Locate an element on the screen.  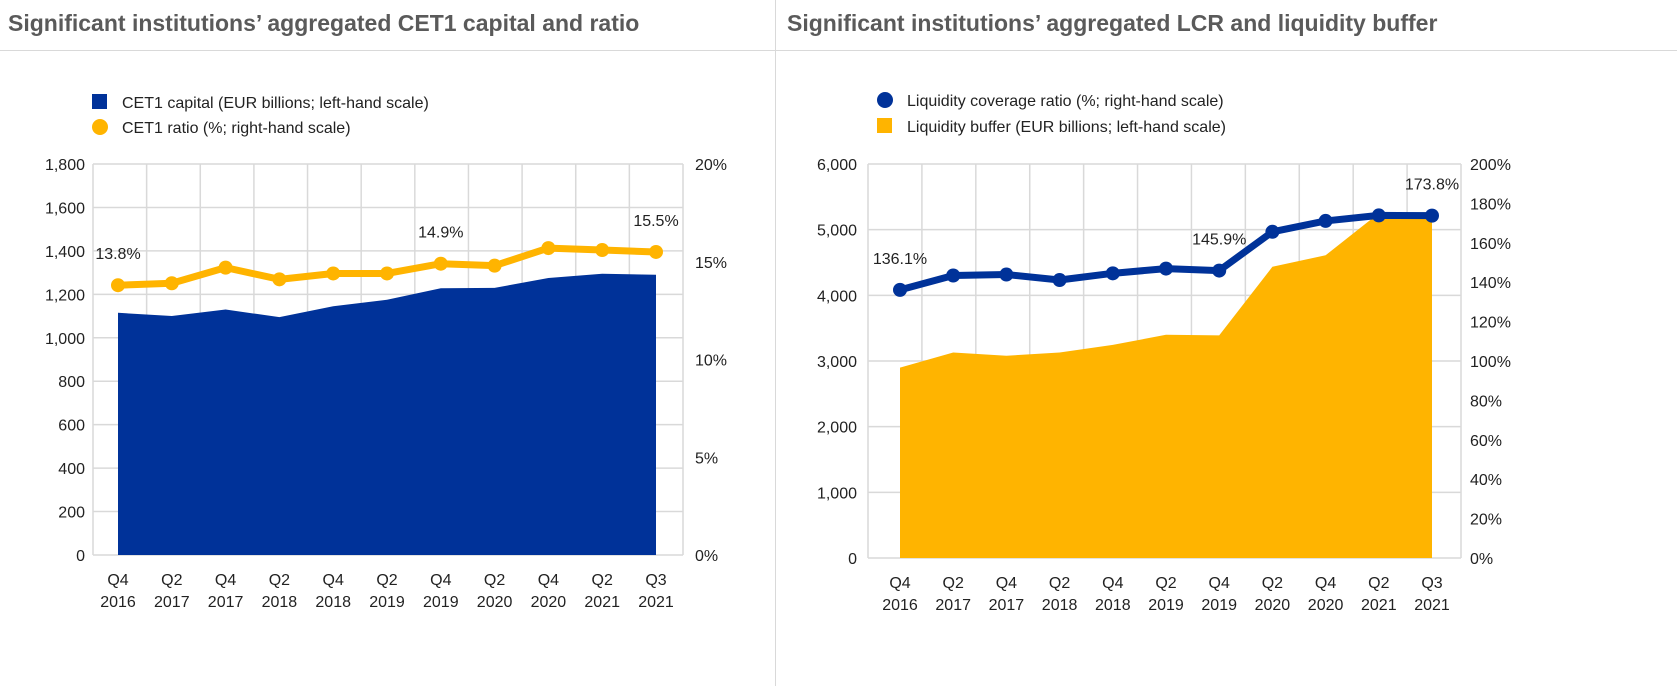
panel-divider is located at coordinates (775, 343).